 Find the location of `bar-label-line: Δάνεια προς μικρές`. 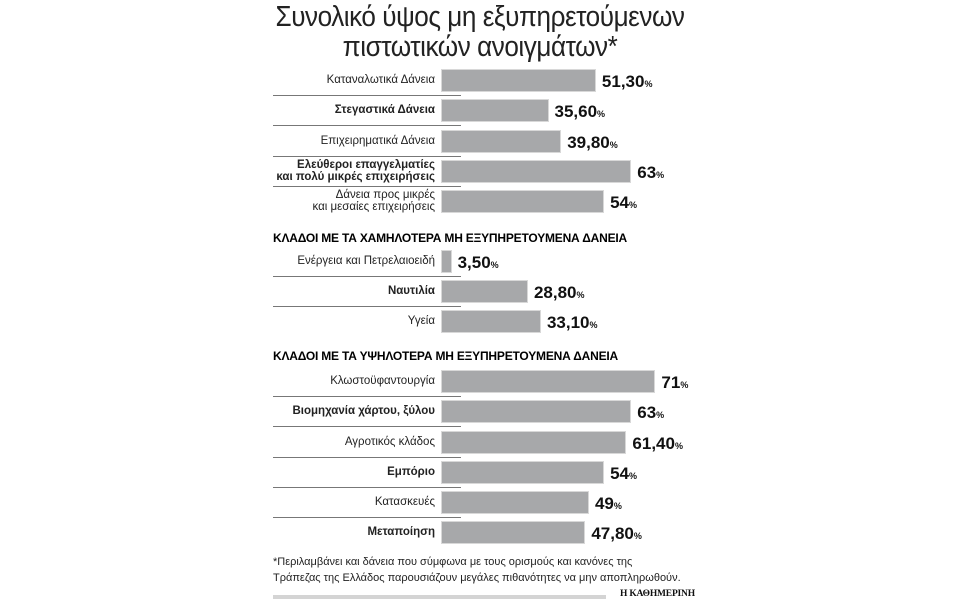

bar-label-line: Δάνεια προς μικρές is located at coordinates (385, 195).